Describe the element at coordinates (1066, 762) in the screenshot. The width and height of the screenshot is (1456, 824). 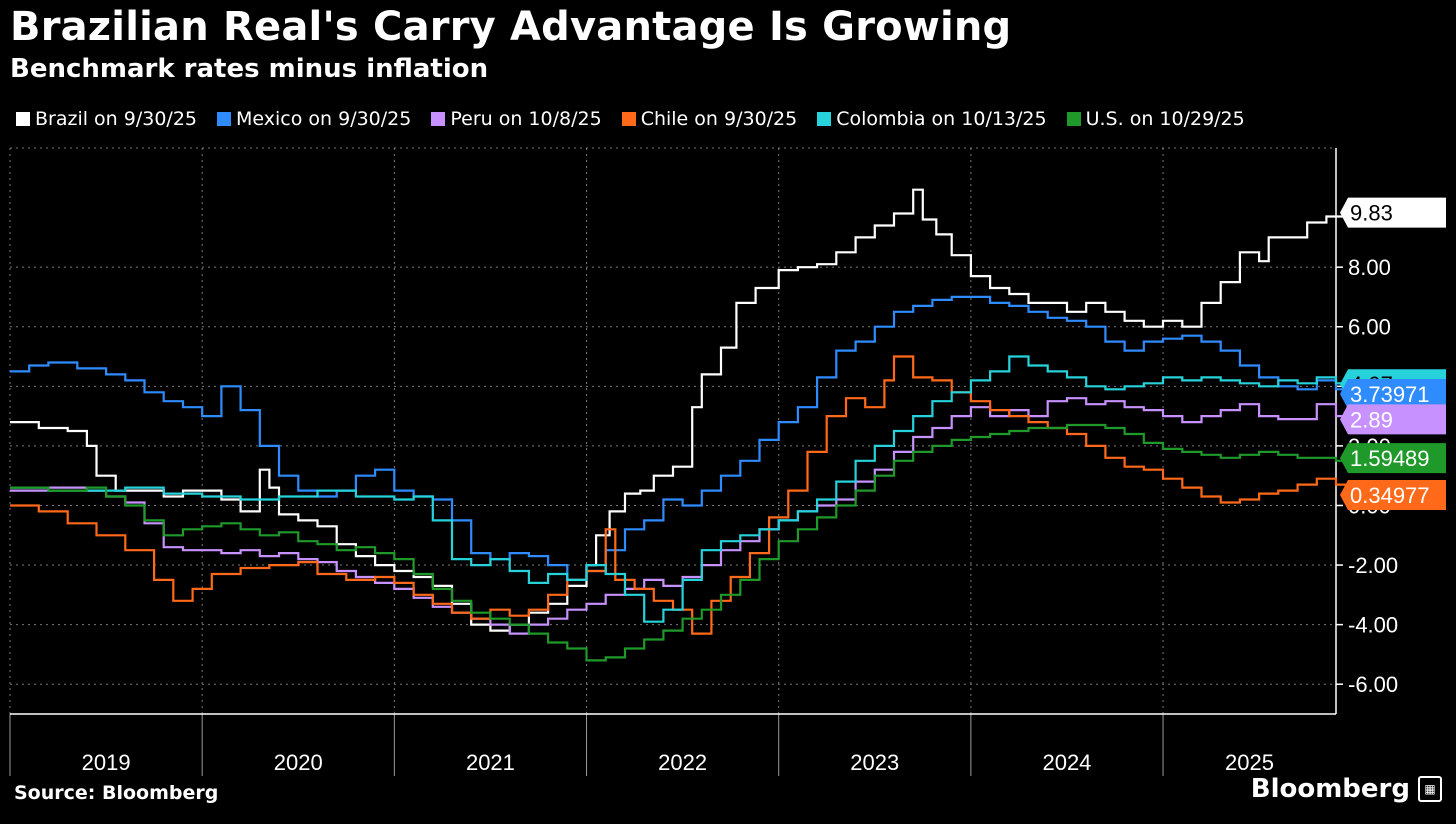
I see `x-tick-label: 2024` at that location.